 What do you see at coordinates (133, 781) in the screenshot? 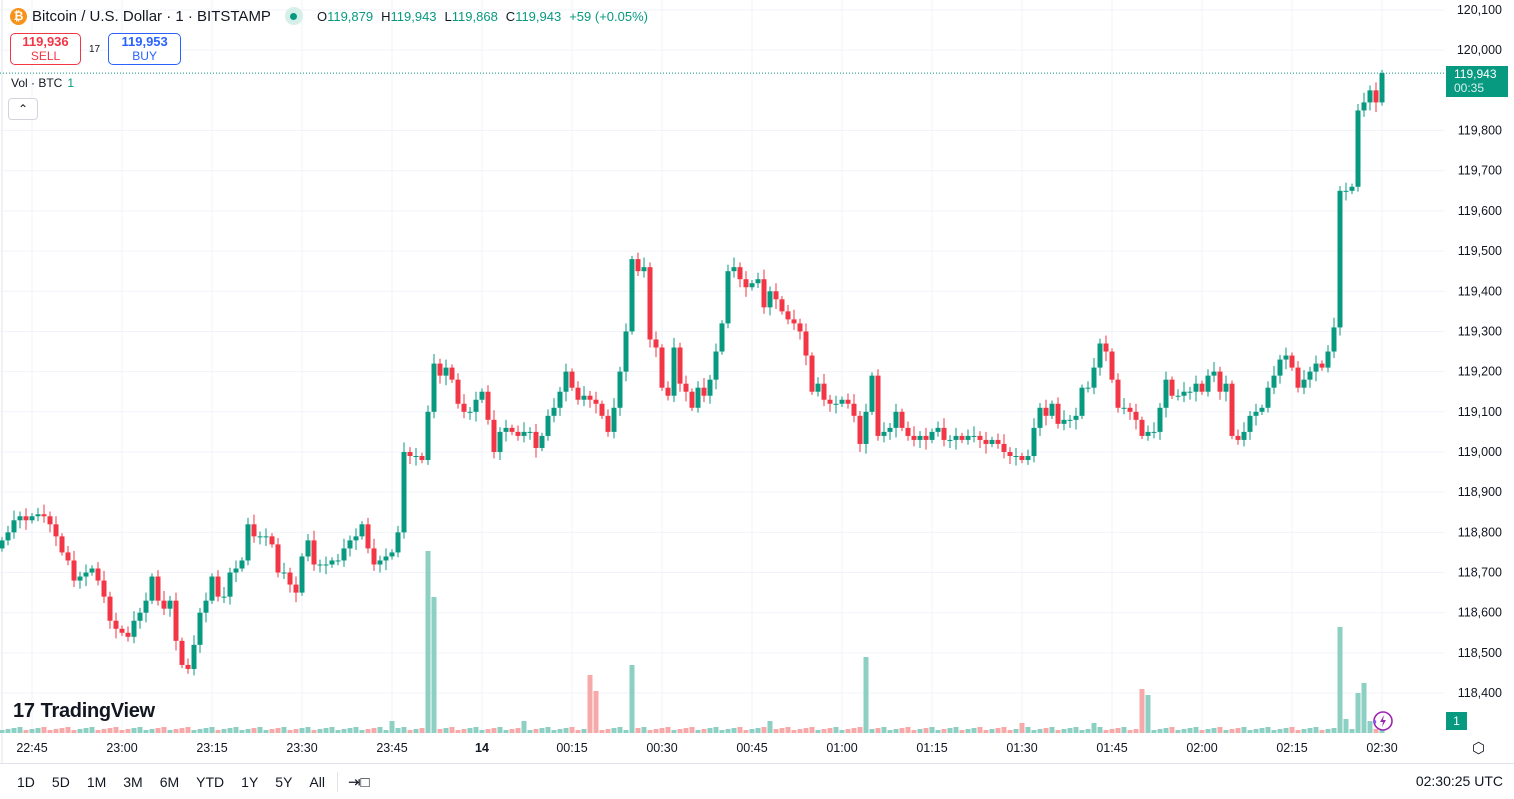
I see `range-3m: 3M` at bounding box center [133, 781].